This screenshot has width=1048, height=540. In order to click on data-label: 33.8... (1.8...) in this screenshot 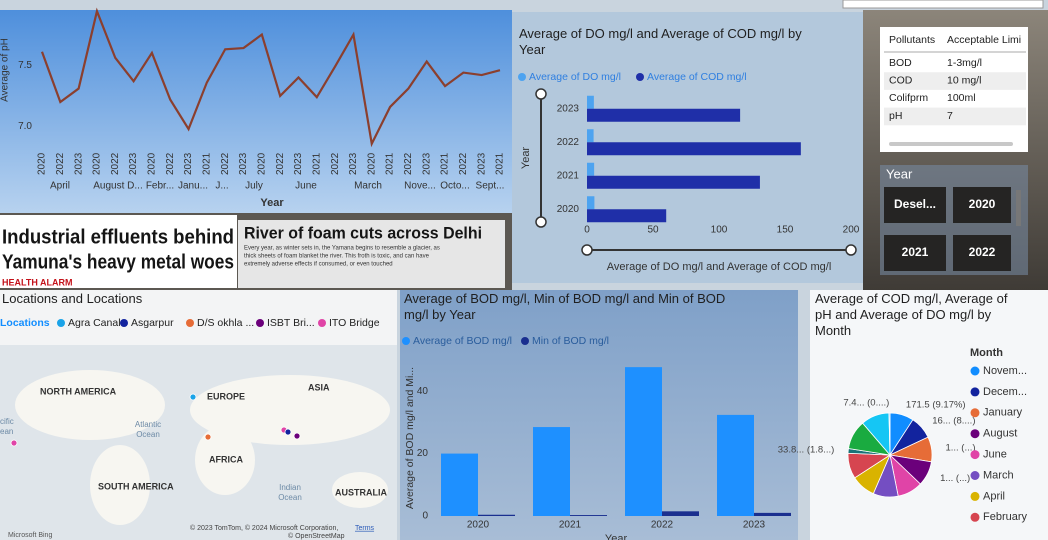, I will do `click(806, 449)`.